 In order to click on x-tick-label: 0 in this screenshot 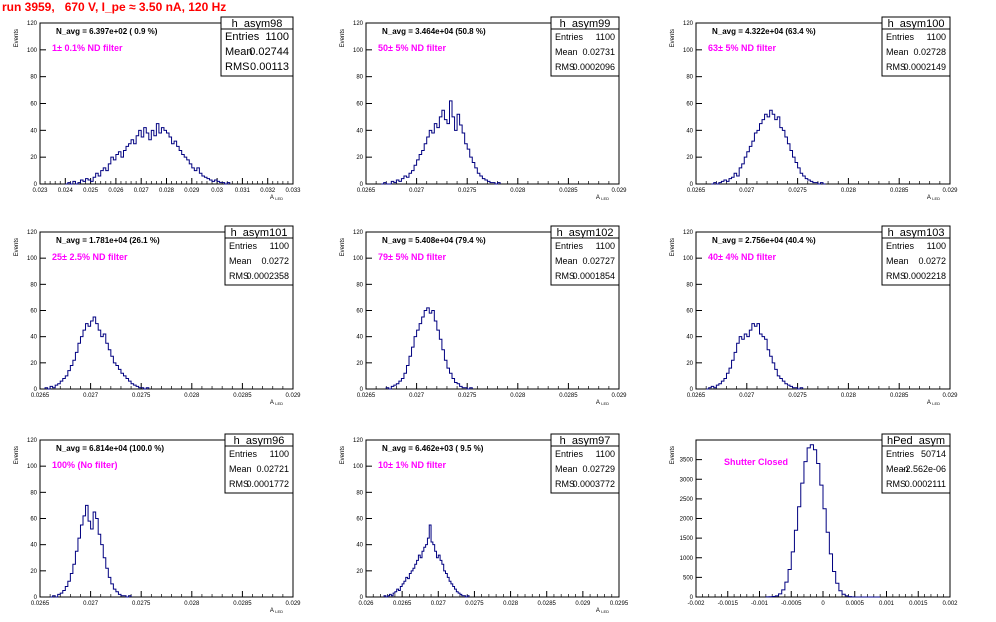, I will do `click(823, 604)`.